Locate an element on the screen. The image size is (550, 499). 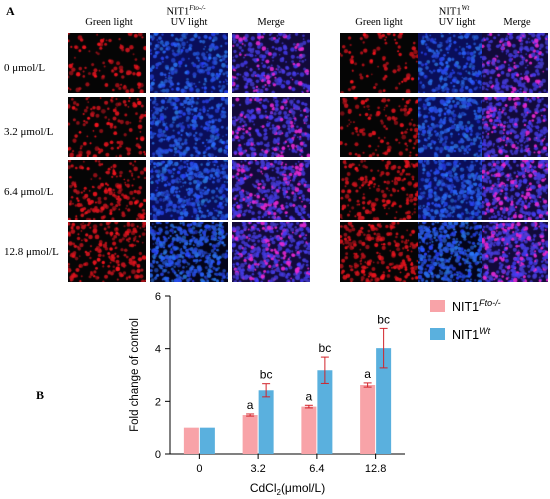
micrograph-merge-fto-row2 is located at coordinates (271, 190).